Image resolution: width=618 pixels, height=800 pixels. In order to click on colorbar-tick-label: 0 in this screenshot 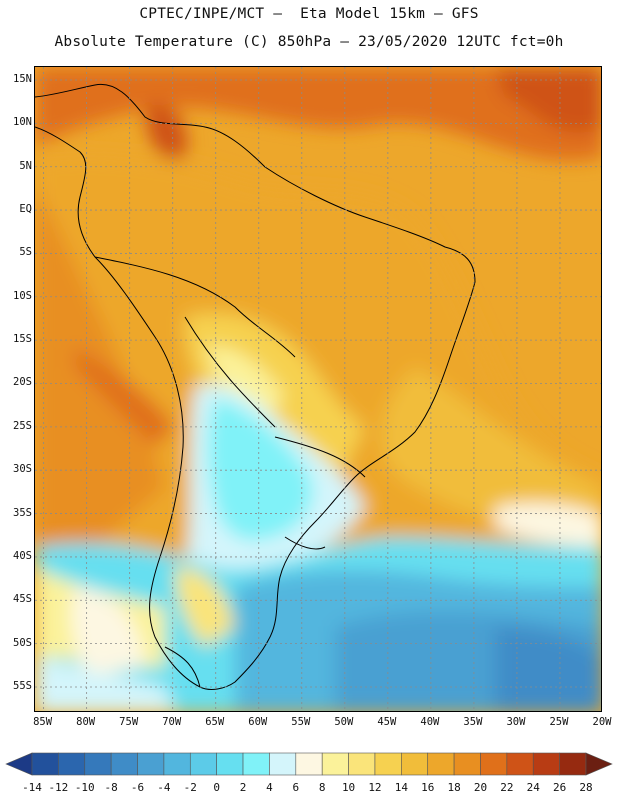, I will do `click(216, 787)`.